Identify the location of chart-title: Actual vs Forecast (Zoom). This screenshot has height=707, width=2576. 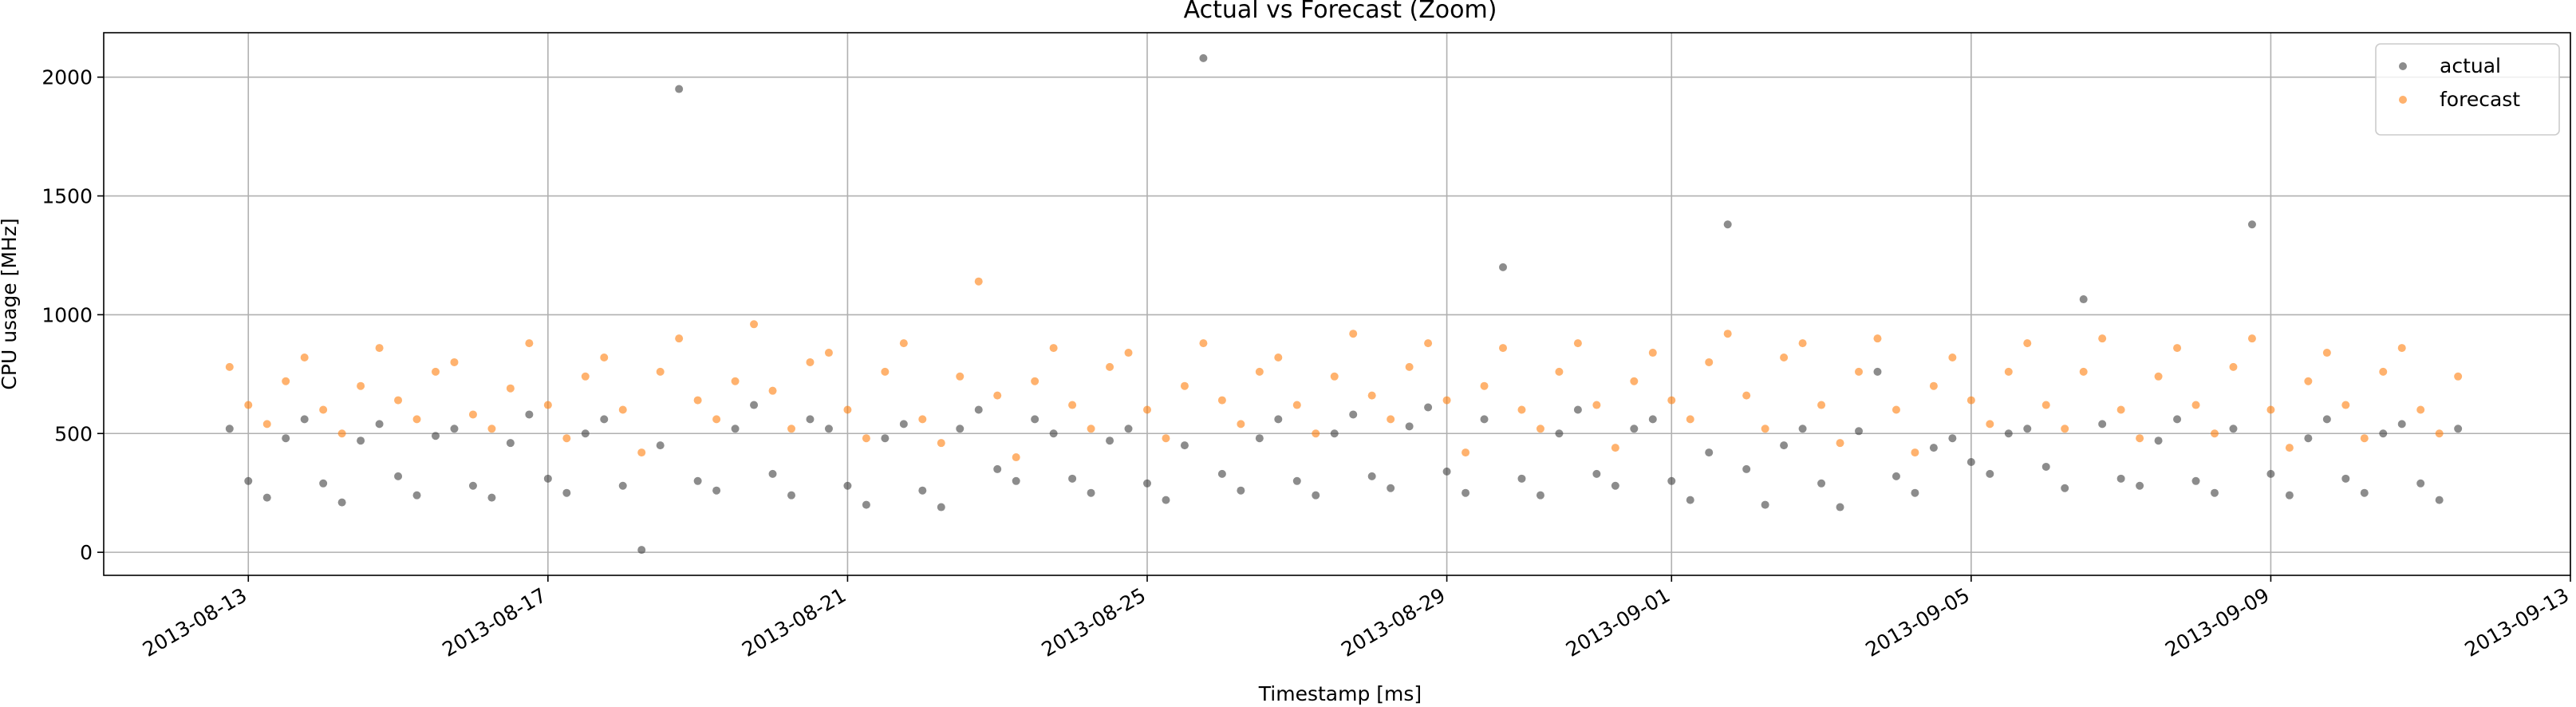
(1340, 12).